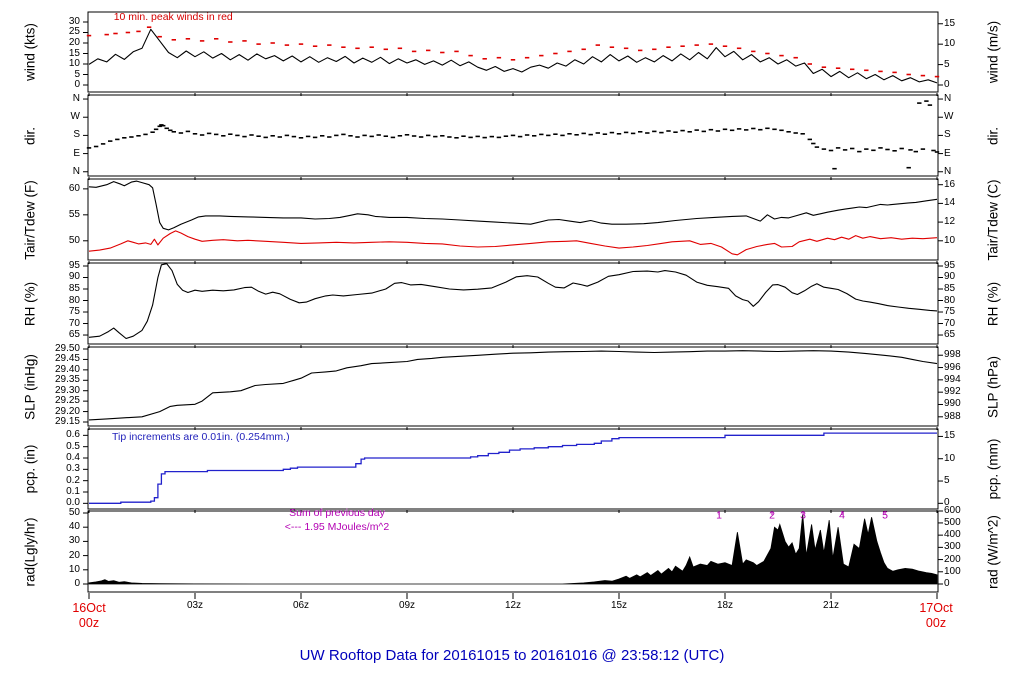 Image resolution: width=1024 pixels, height=700 pixels. I want to click on y-tick-label-right-rh: 75, so click(950, 311).